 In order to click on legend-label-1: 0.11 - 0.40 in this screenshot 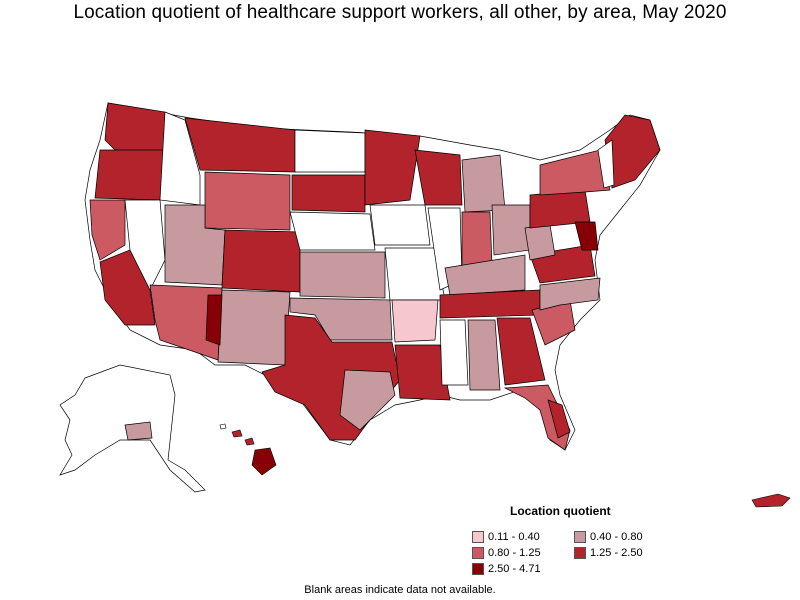, I will do `click(514, 537)`.